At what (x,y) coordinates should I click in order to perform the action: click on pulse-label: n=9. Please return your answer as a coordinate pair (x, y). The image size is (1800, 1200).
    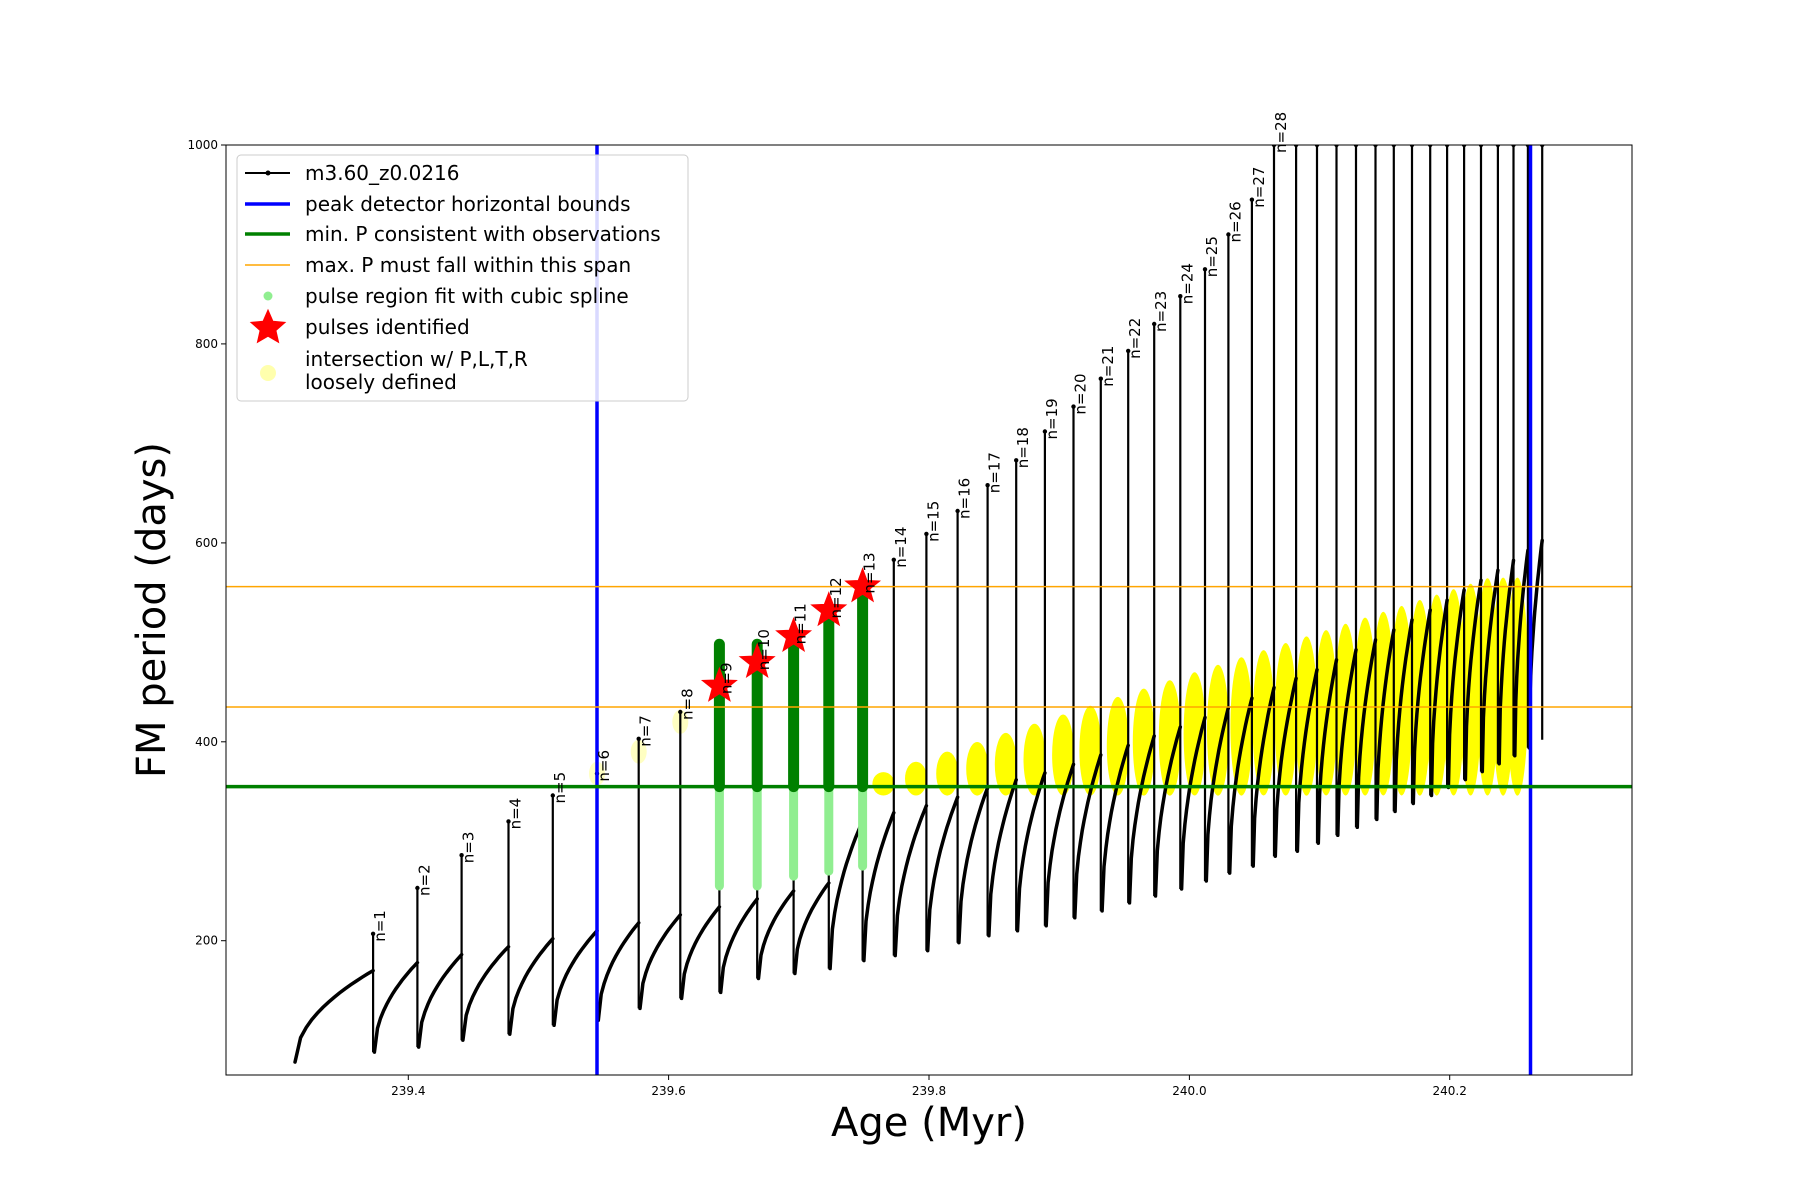
    Looking at the image, I should click on (726, 678).